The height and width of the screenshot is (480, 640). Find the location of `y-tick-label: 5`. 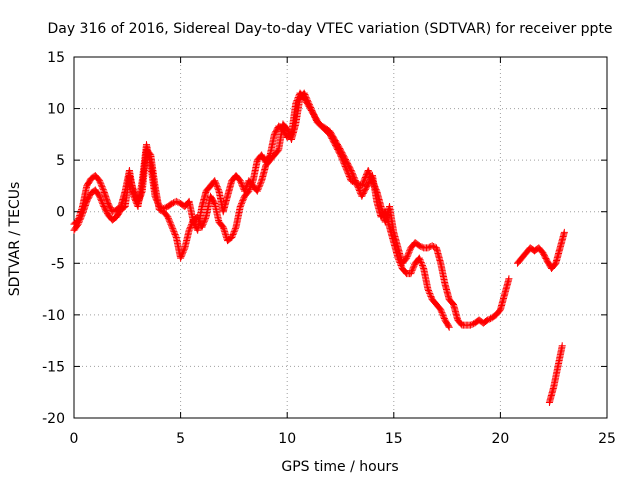

y-tick-label: 5 is located at coordinates (60, 161).